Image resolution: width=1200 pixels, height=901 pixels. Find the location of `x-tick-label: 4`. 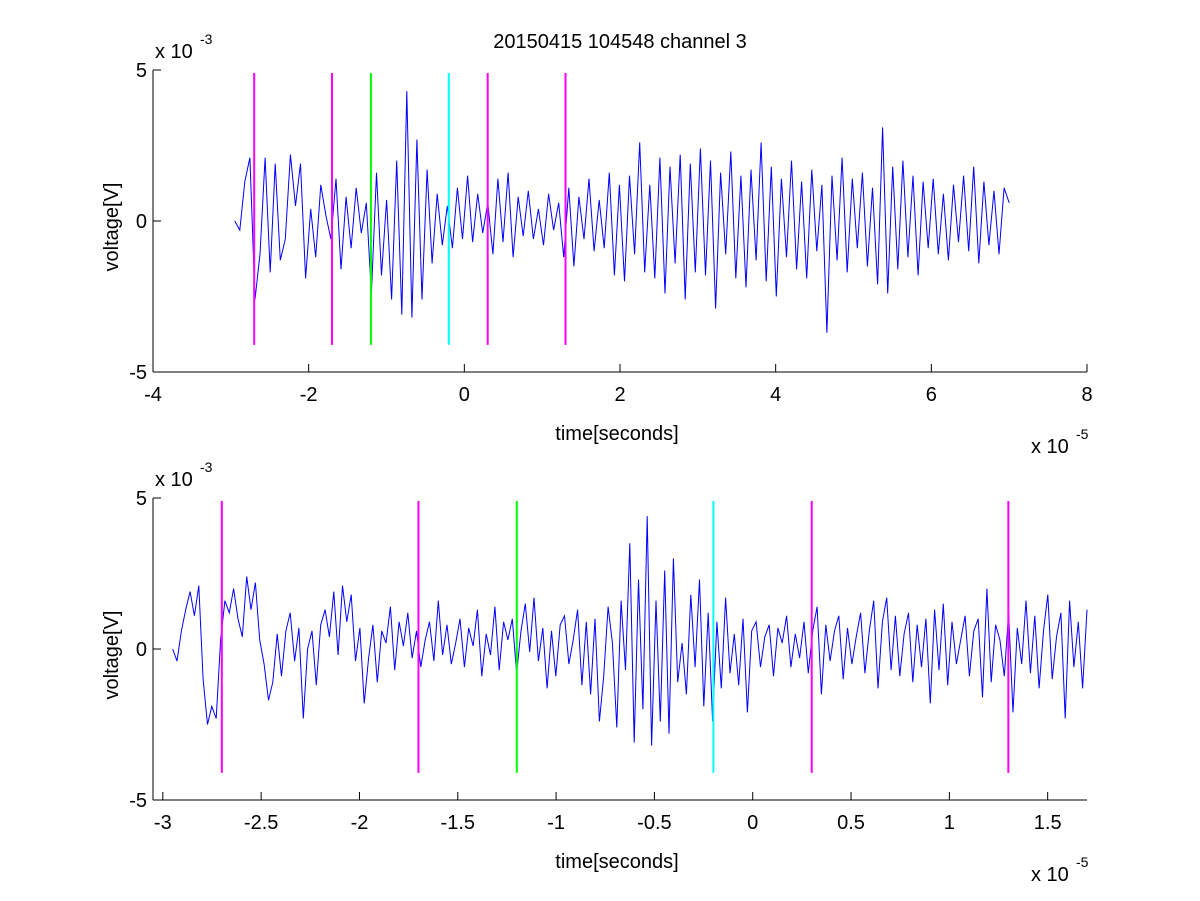

x-tick-label: 4 is located at coordinates (775, 395).